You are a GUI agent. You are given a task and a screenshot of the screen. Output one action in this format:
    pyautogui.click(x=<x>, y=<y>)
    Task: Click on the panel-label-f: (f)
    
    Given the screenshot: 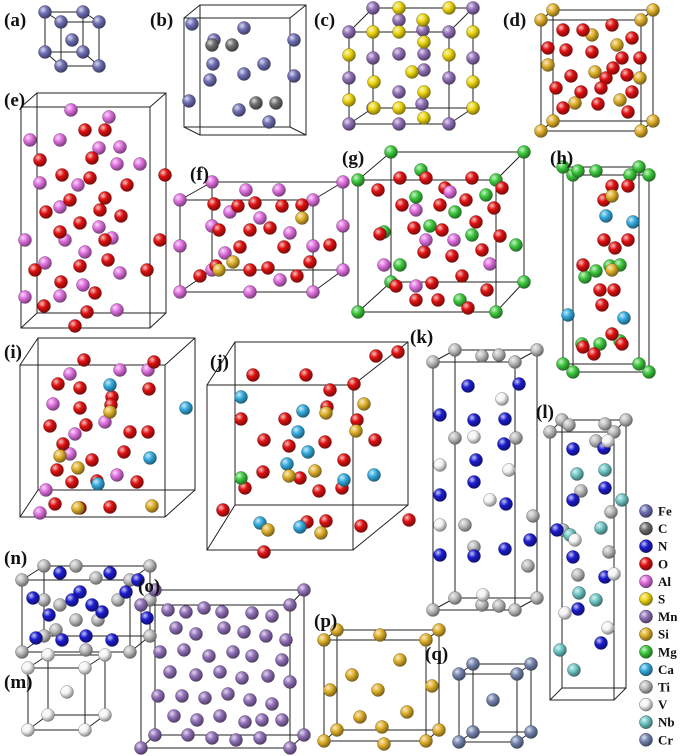 What is the action you would take?
    pyautogui.click(x=199, y=174)
    